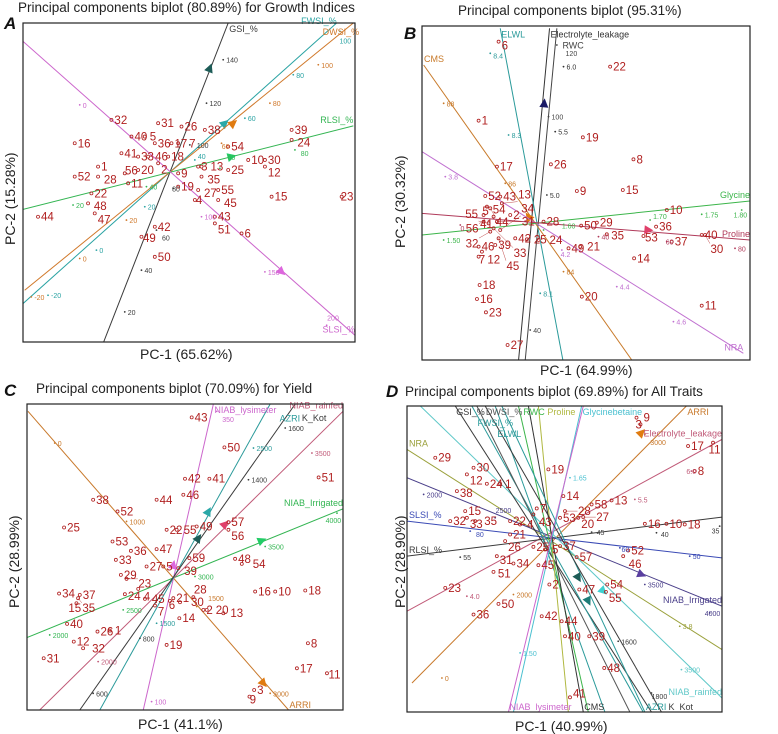 The image size is (778, 734). Describe the element at coordinates (632, 191) in the screenshot. I see `point-label: 15` at that location.